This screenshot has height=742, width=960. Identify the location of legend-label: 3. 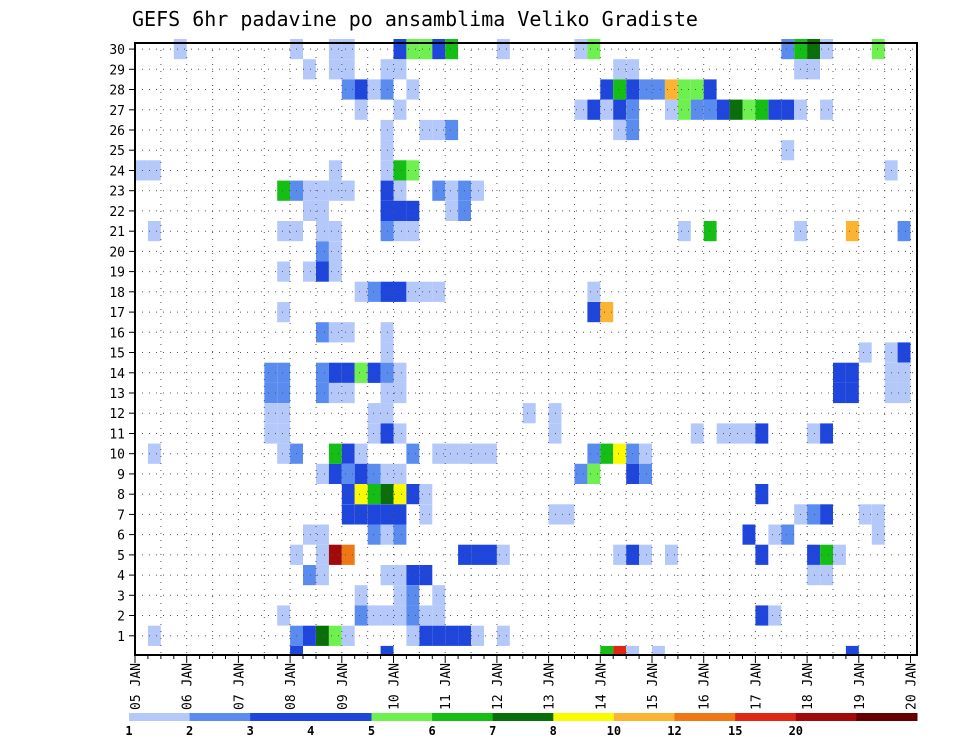
(250, 731).